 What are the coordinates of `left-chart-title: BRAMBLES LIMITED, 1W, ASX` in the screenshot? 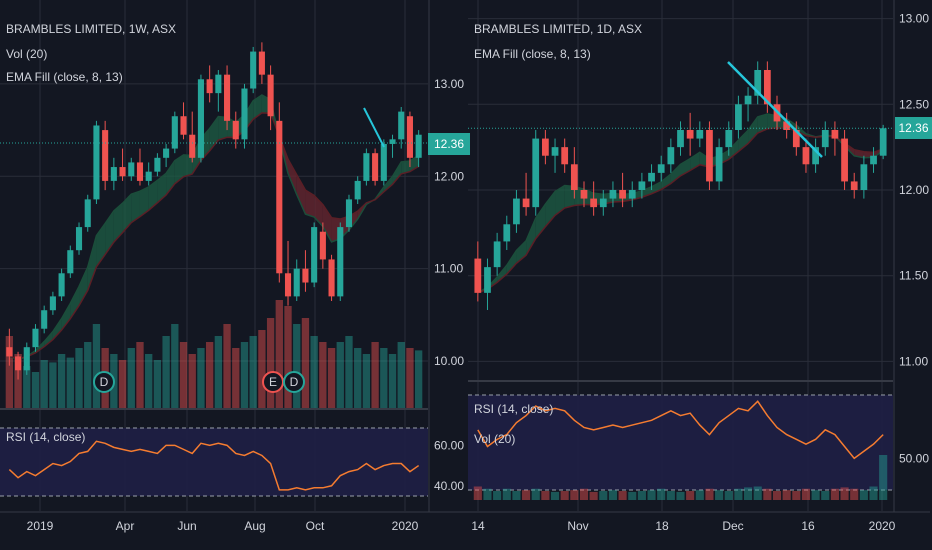 It's located at (91, 29).